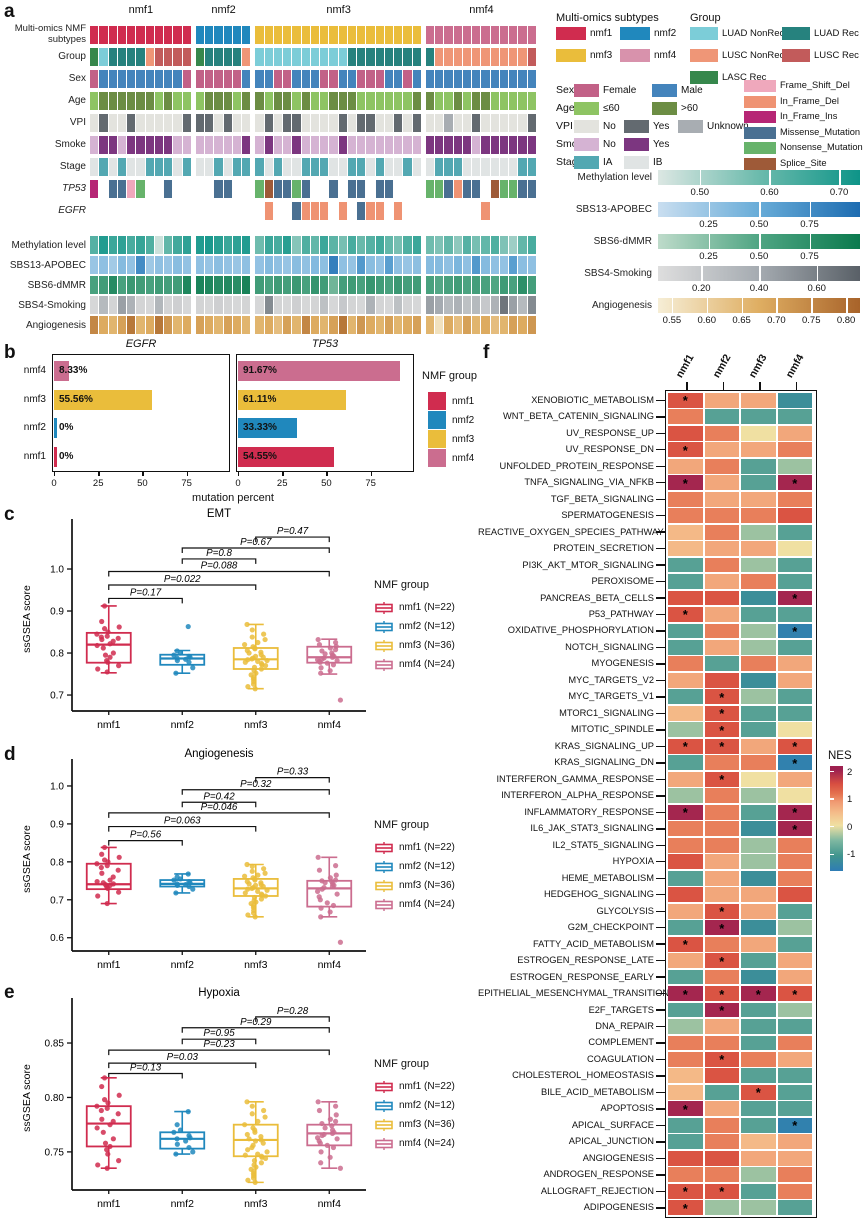  Describe the element at coordinates (143, 474) in the screenshot. I see `x-tick-mark` at that location.